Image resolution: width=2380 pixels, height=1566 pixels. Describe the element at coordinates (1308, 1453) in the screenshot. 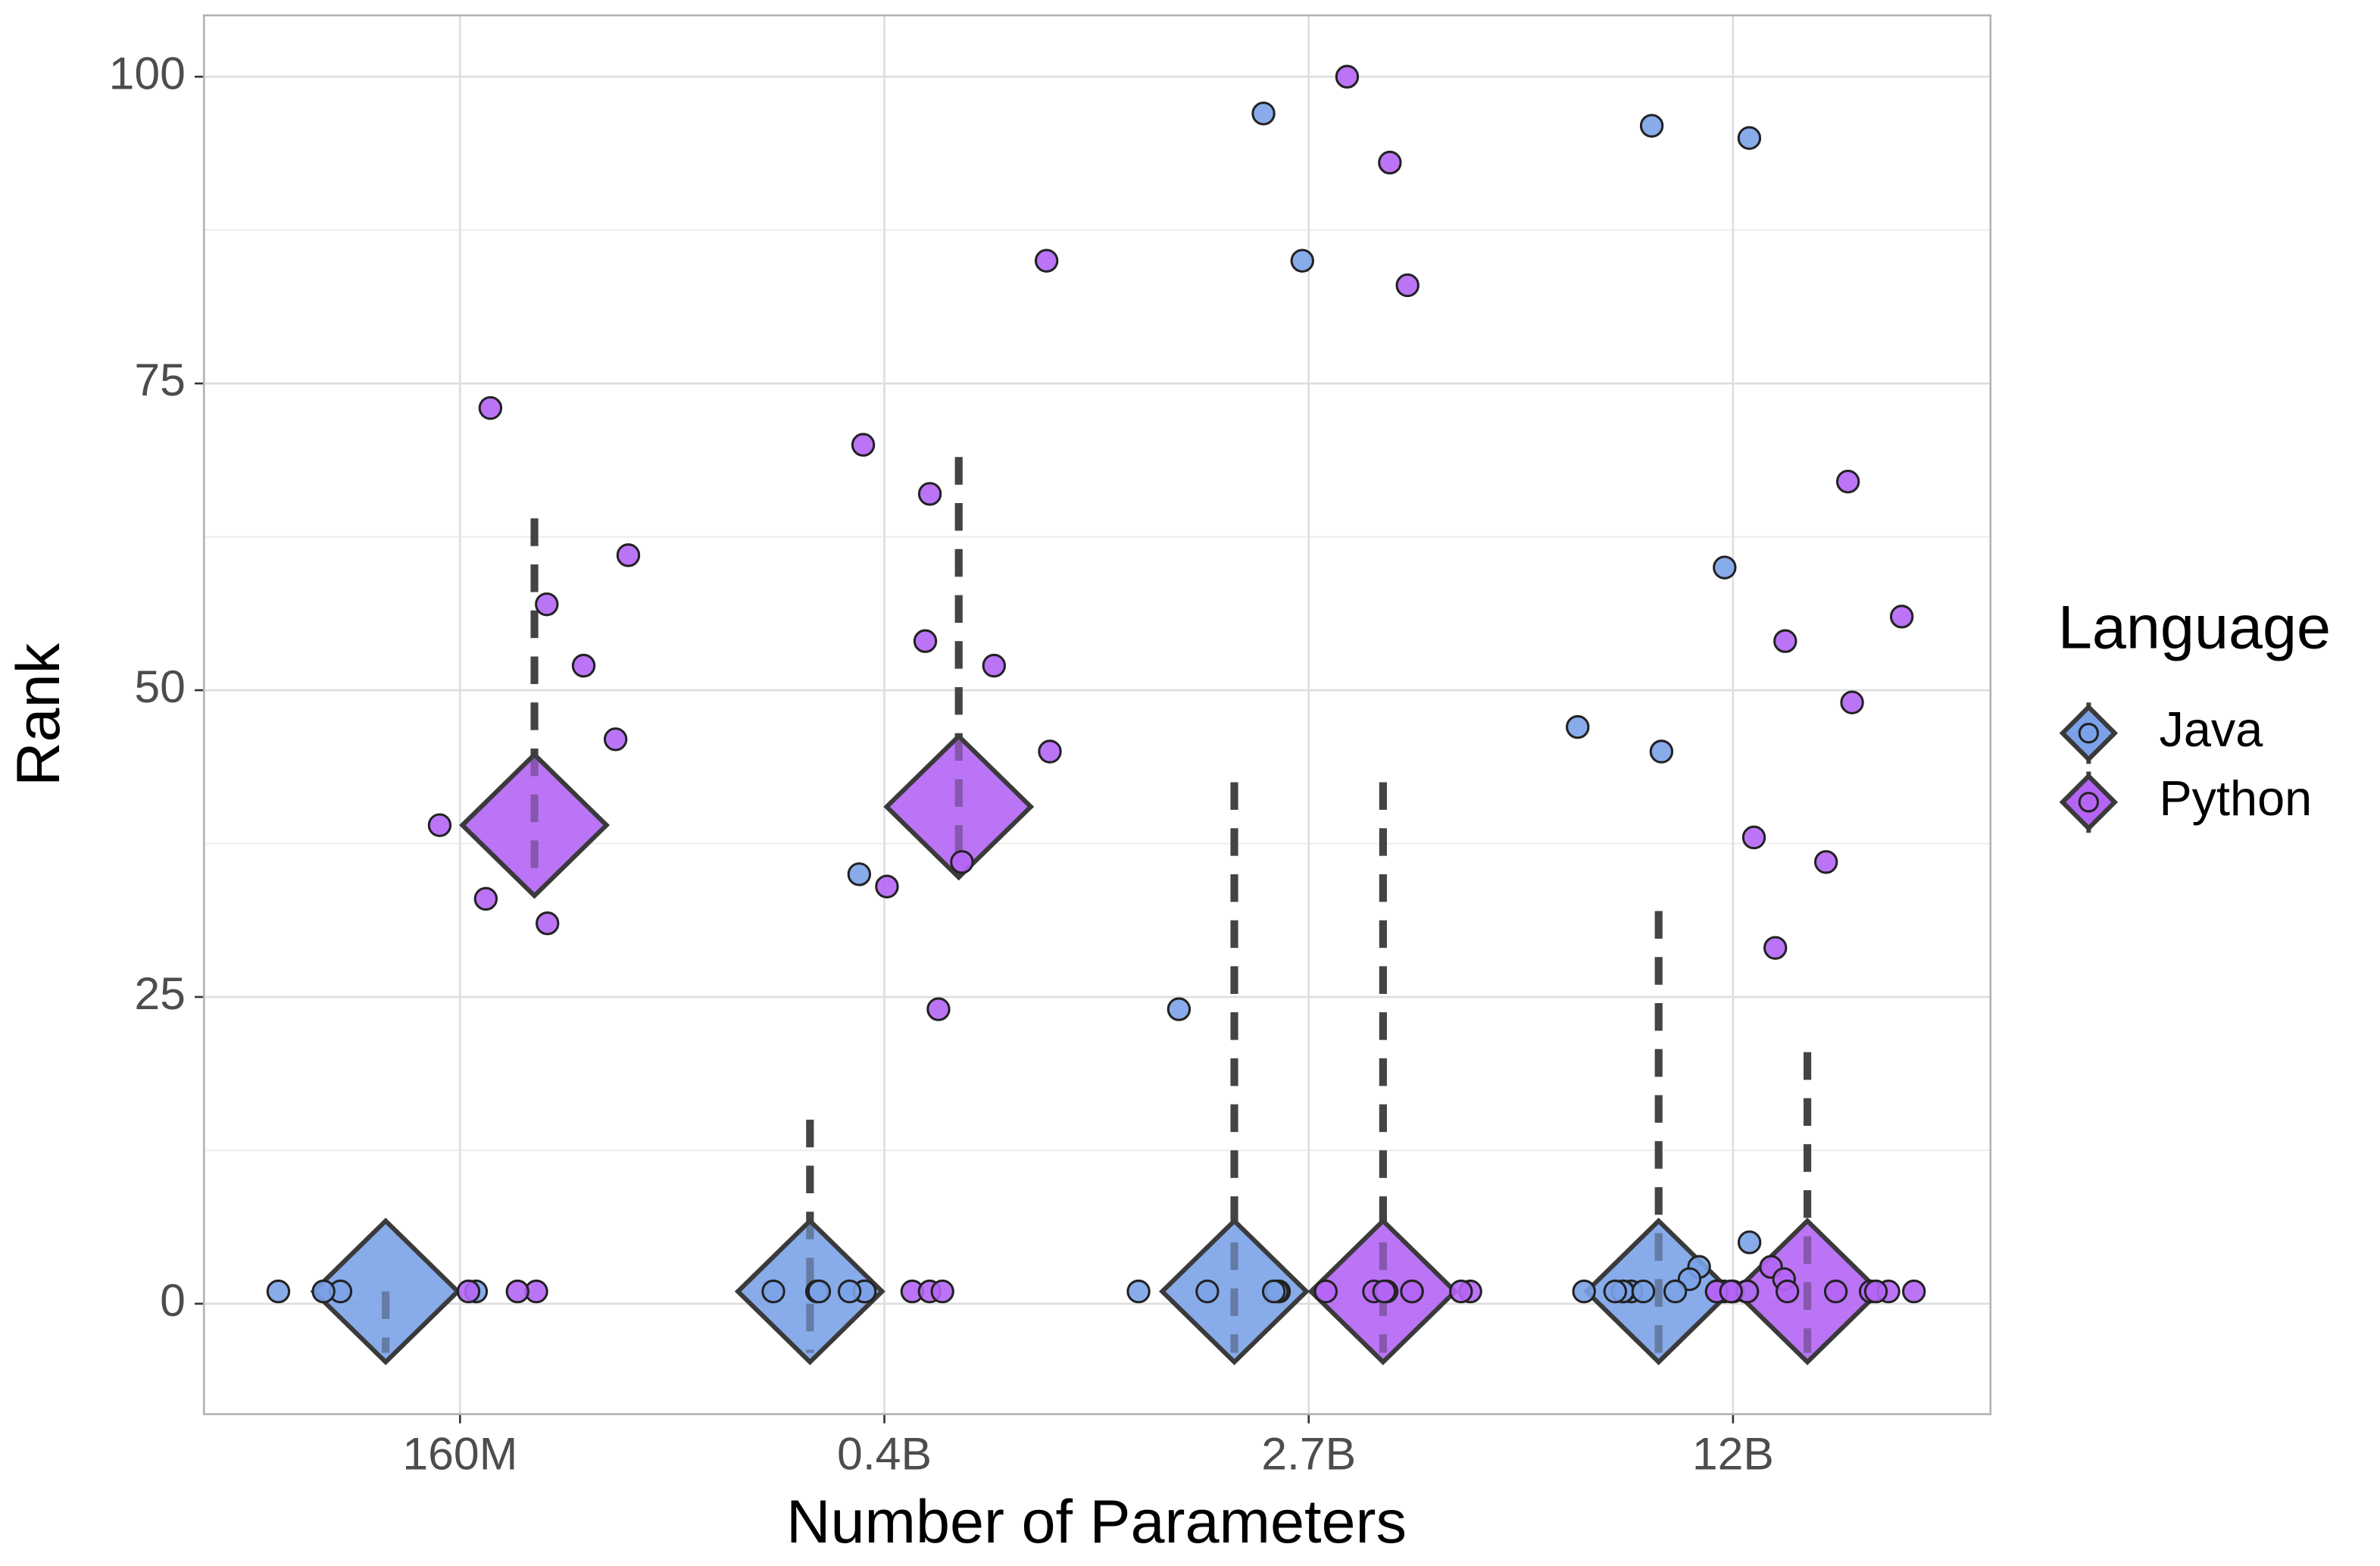

I see `x-tick-label: 2.7B` at that location.